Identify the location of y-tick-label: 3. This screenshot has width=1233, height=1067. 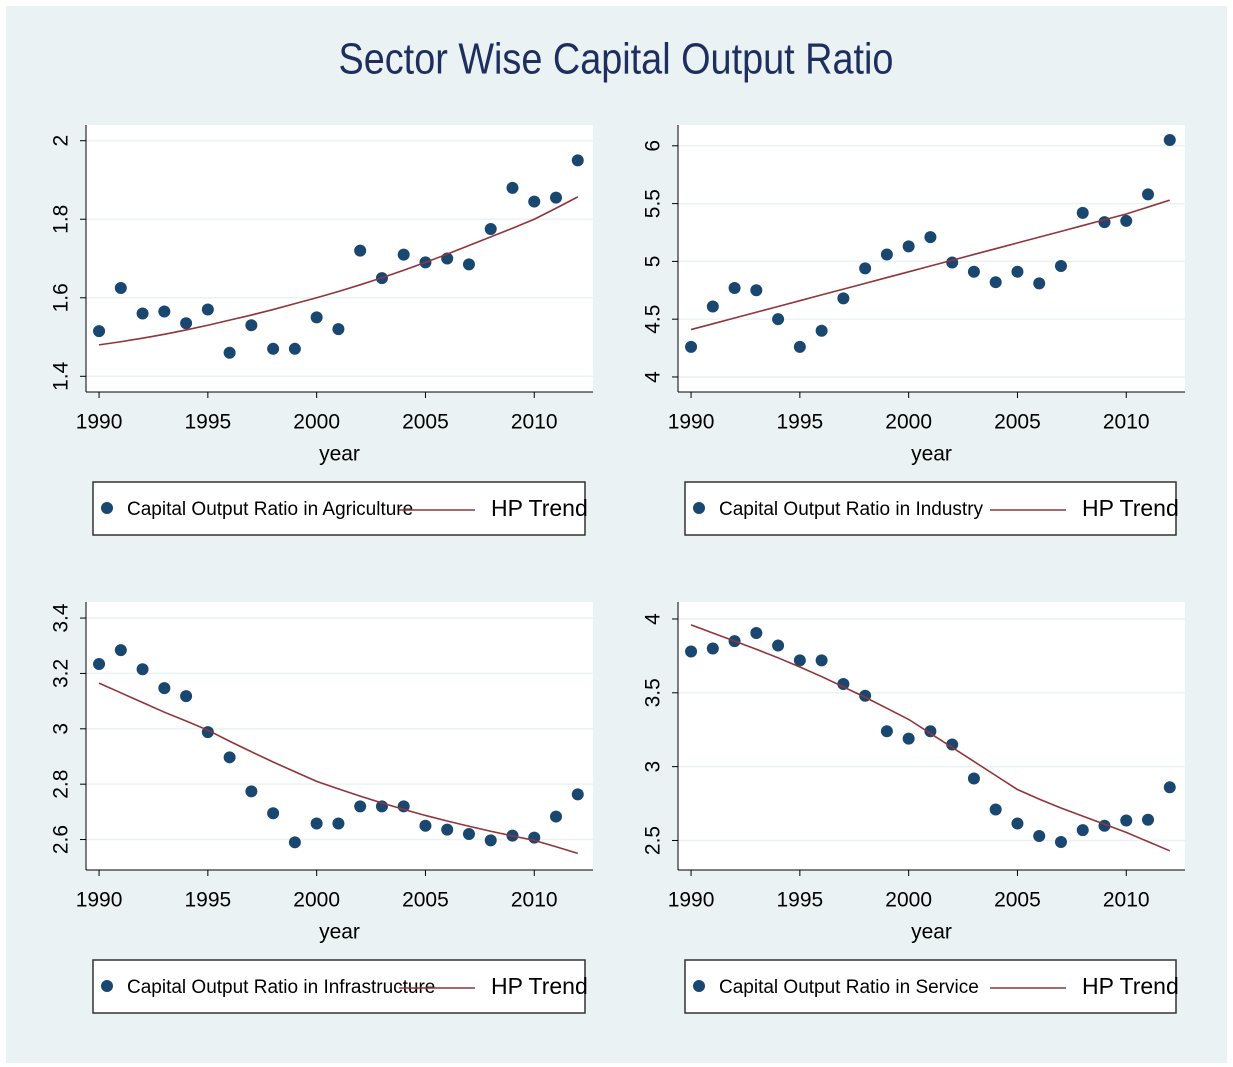
(61, 729).